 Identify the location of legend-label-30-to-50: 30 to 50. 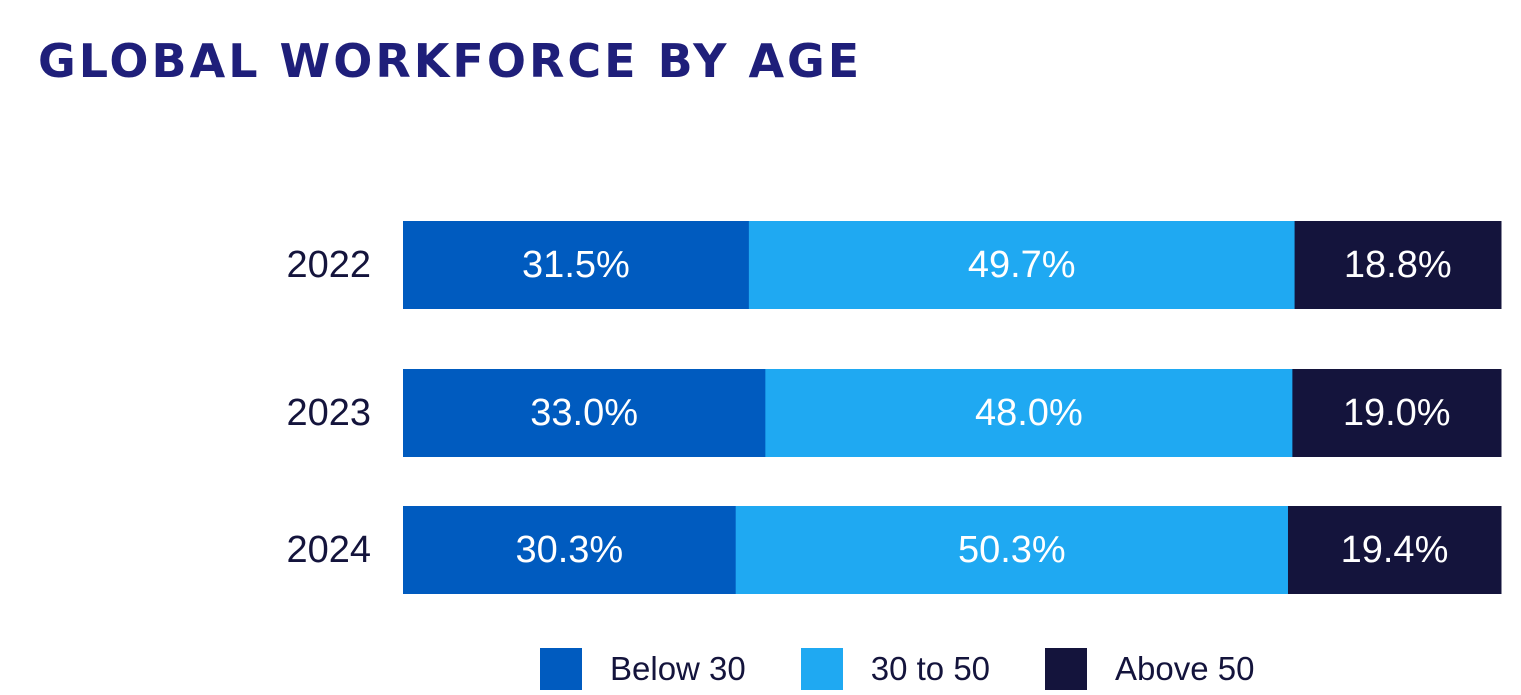
(930, 668).